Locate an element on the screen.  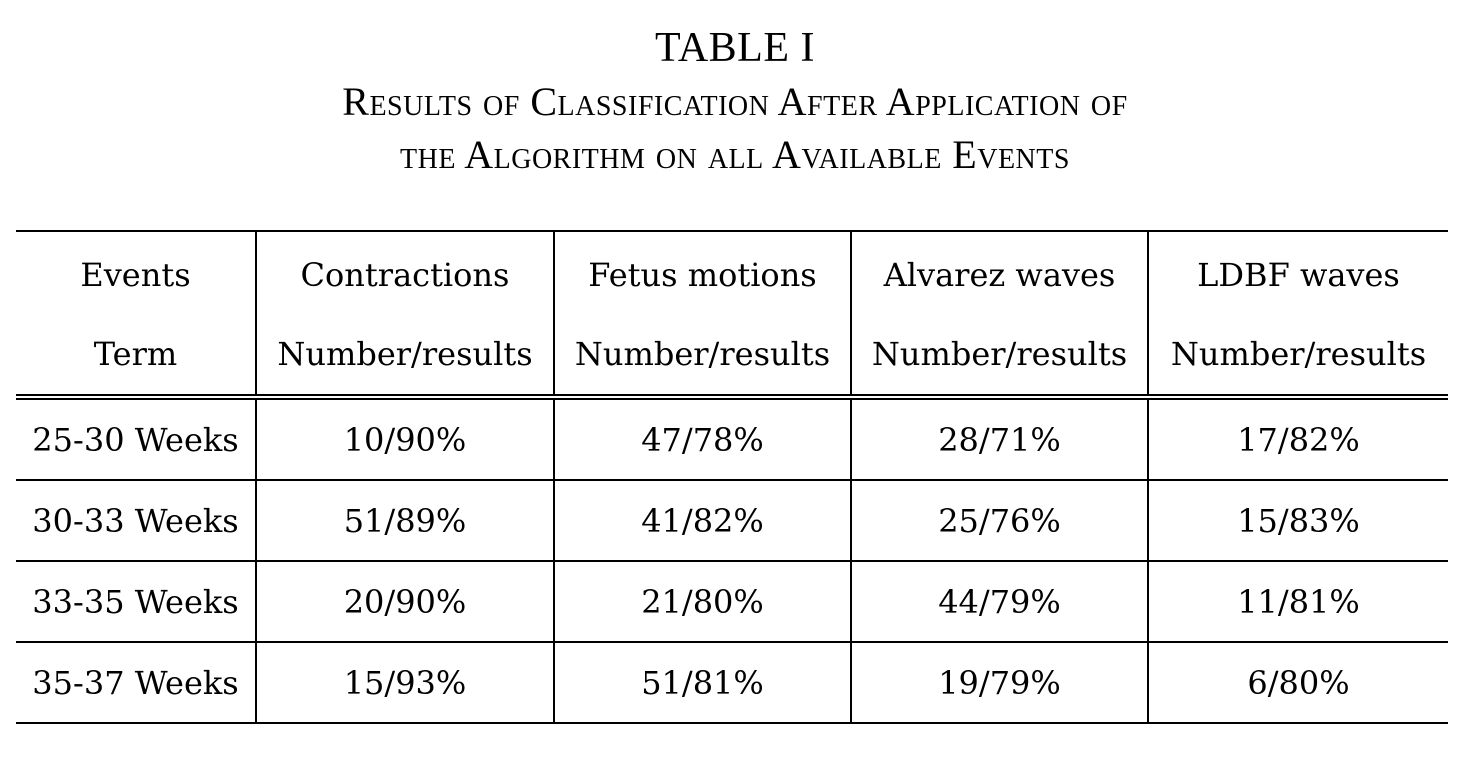
header-cell: Events is located at coordinates (136, 272).